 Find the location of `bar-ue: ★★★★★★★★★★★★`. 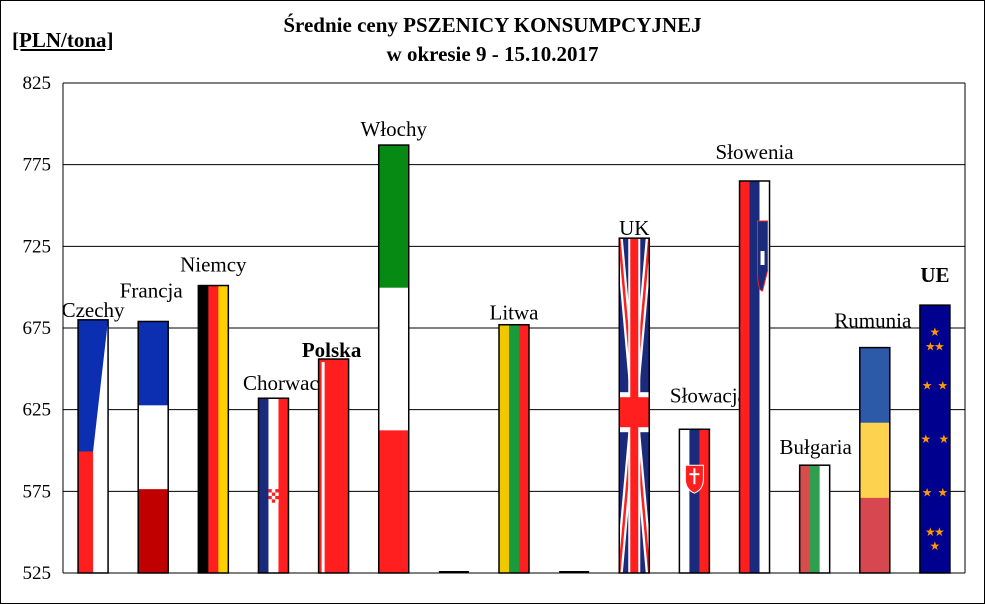

bar-ue: ★★★★★★★★★★★★ is located at coordinates (934, 439).